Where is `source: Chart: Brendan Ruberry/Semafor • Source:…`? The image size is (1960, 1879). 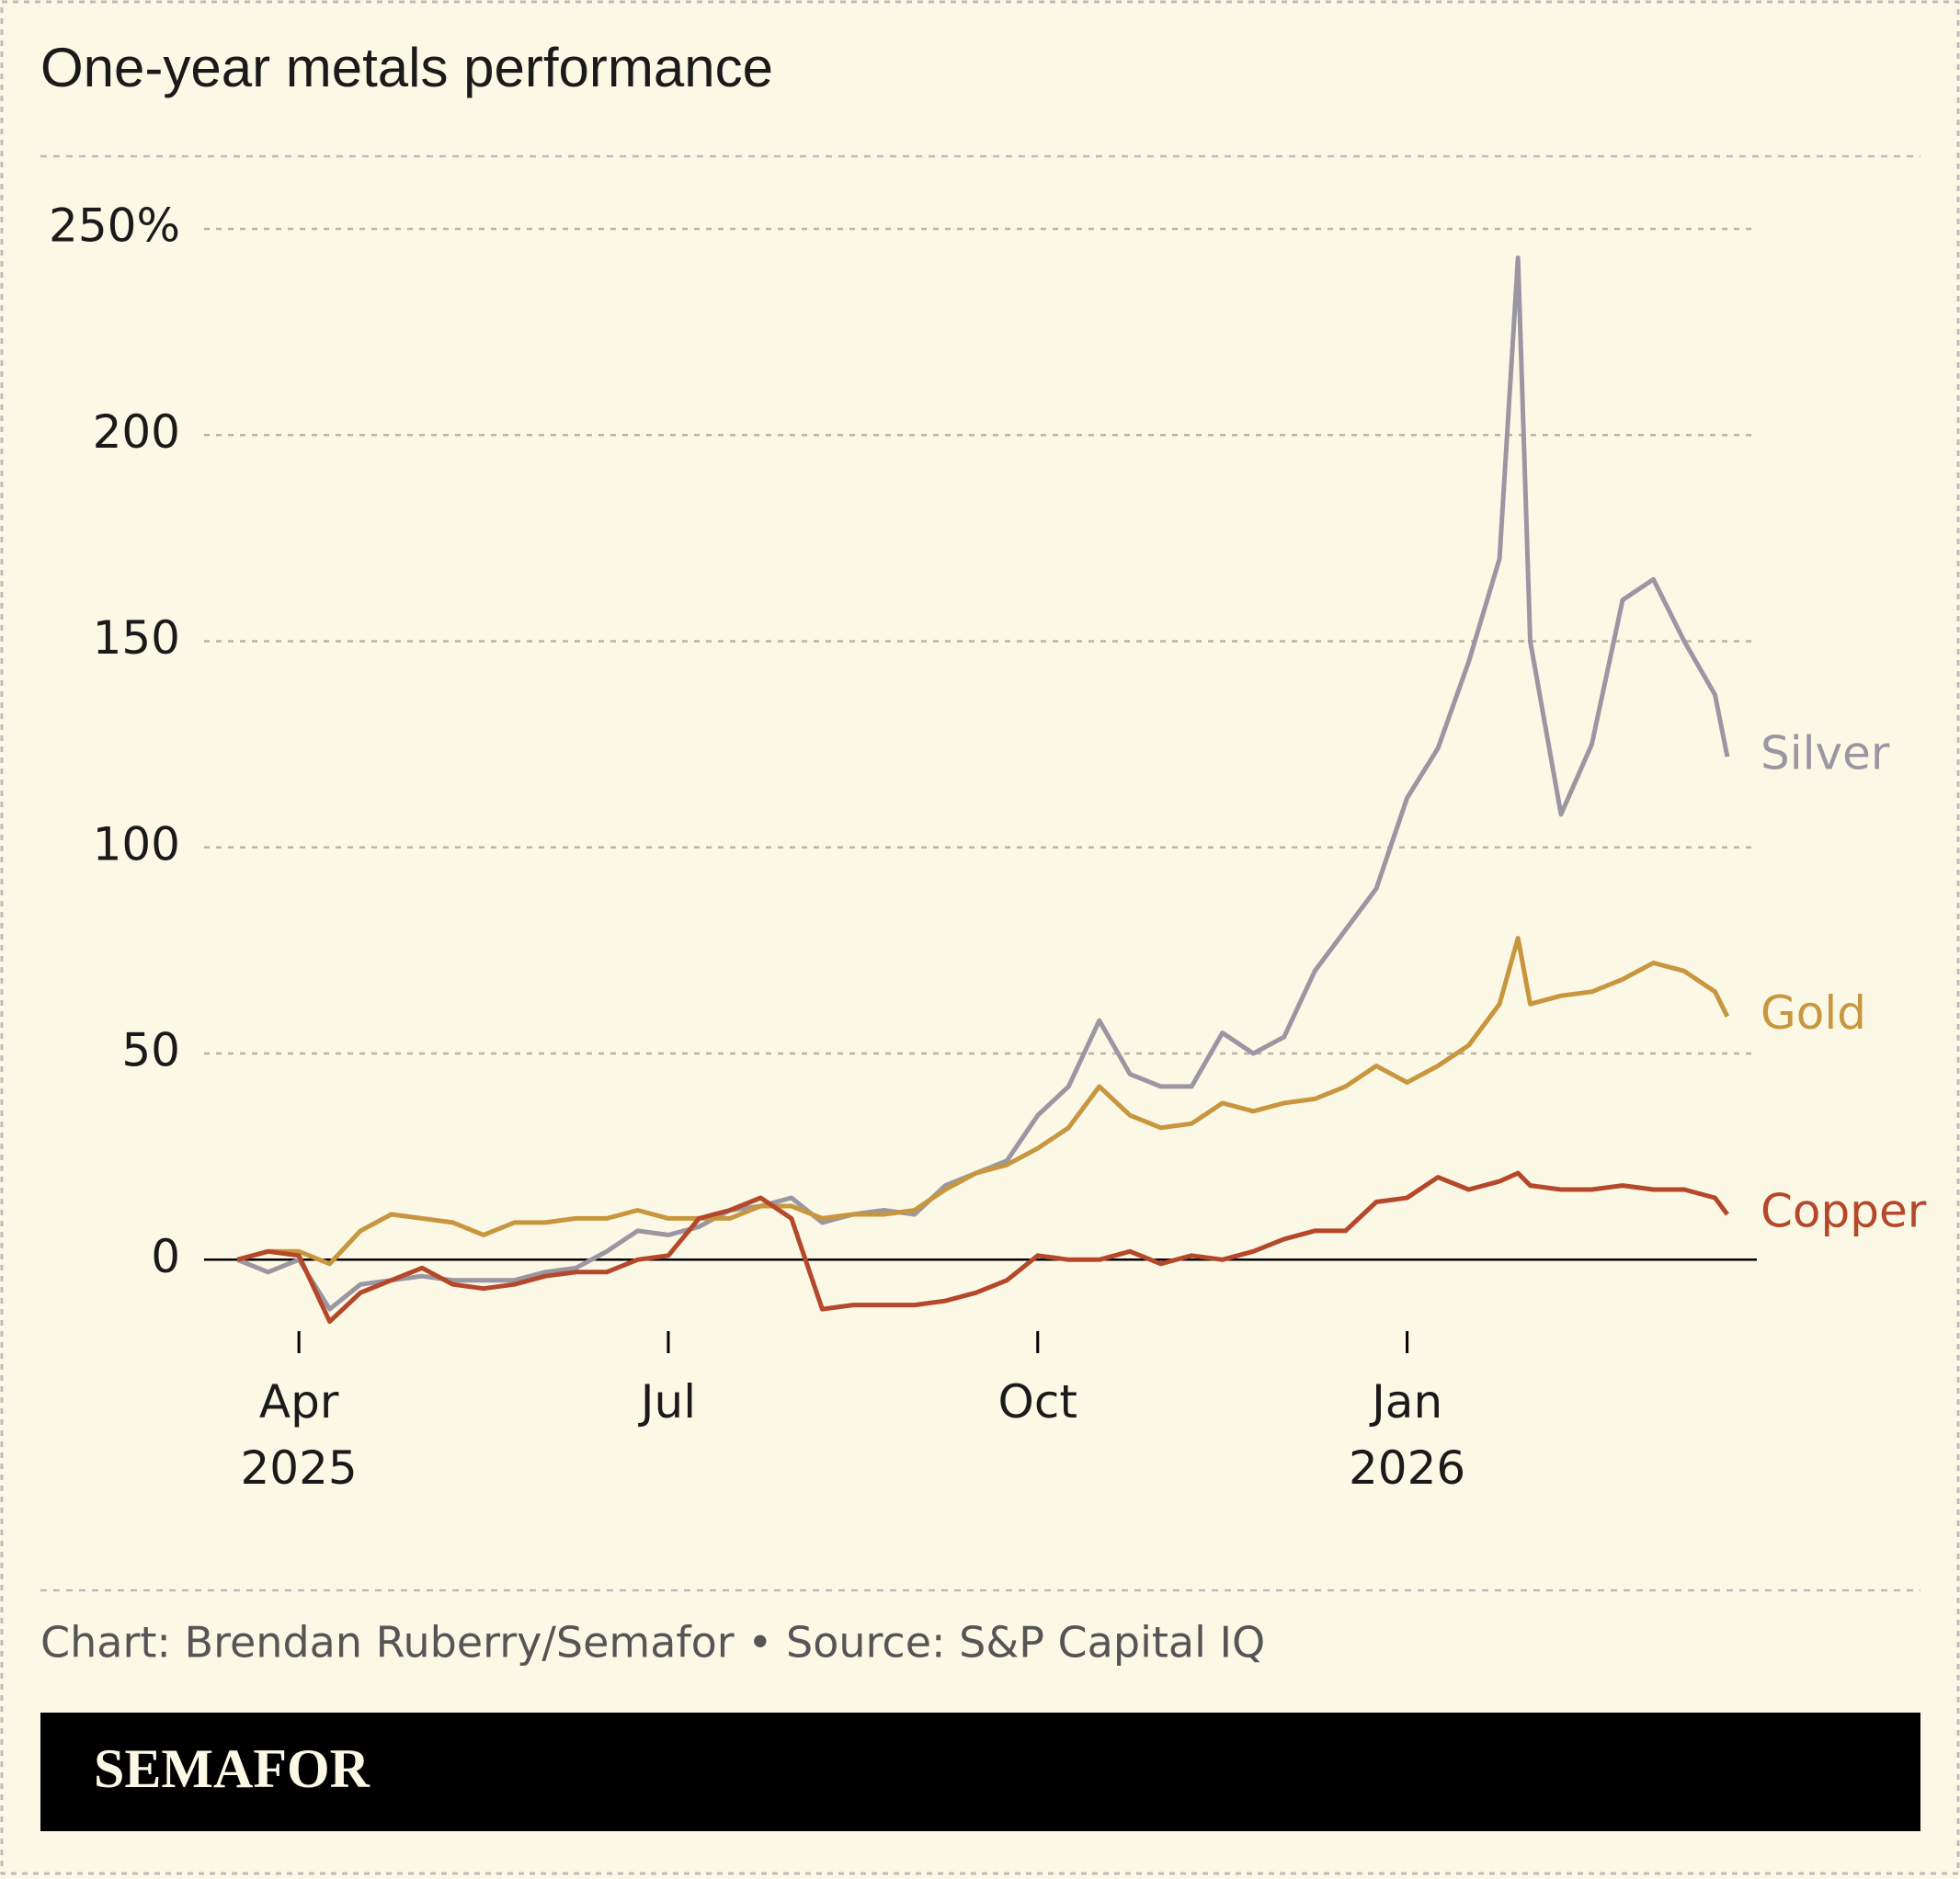
source: Chart: Brendan Ruberry/Semafor • Source:… is located at coordinates (652, 1643).